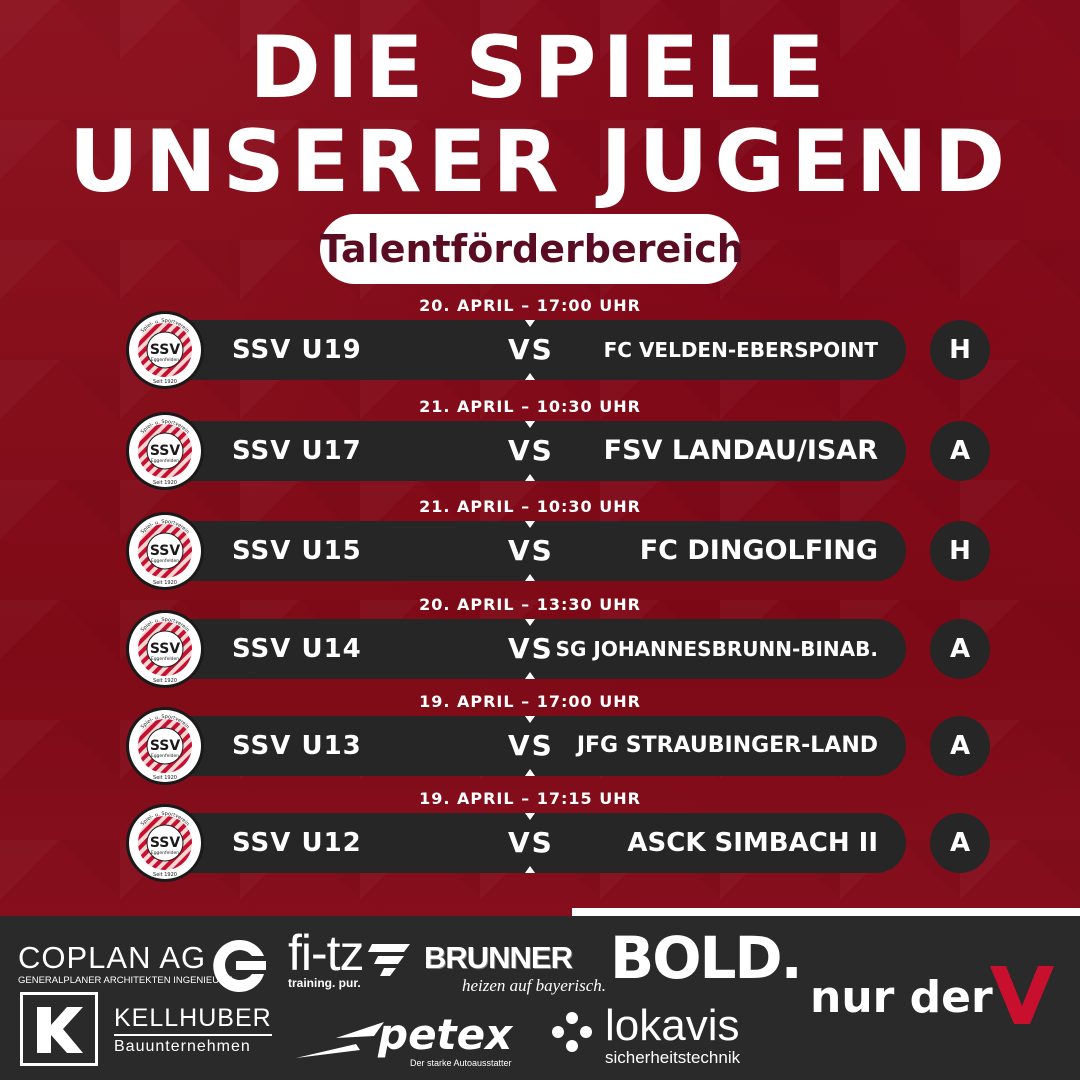 This screenshot has height=1080, width=1080. What do you see at coordinates (125, 980) in the screenshot?
I see `coplan-tagline: GENERALPLANER ARCHITEKTEN INGENIEURE` at bounding box center [125, 980].